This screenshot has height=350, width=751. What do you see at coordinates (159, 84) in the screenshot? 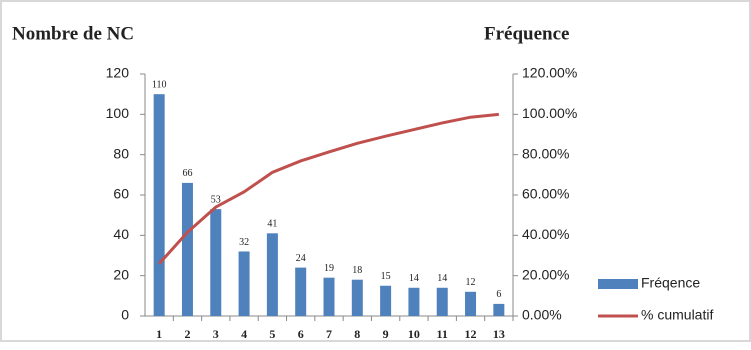
I see `bar-value-label: 110` at bounding box center [159, 84].